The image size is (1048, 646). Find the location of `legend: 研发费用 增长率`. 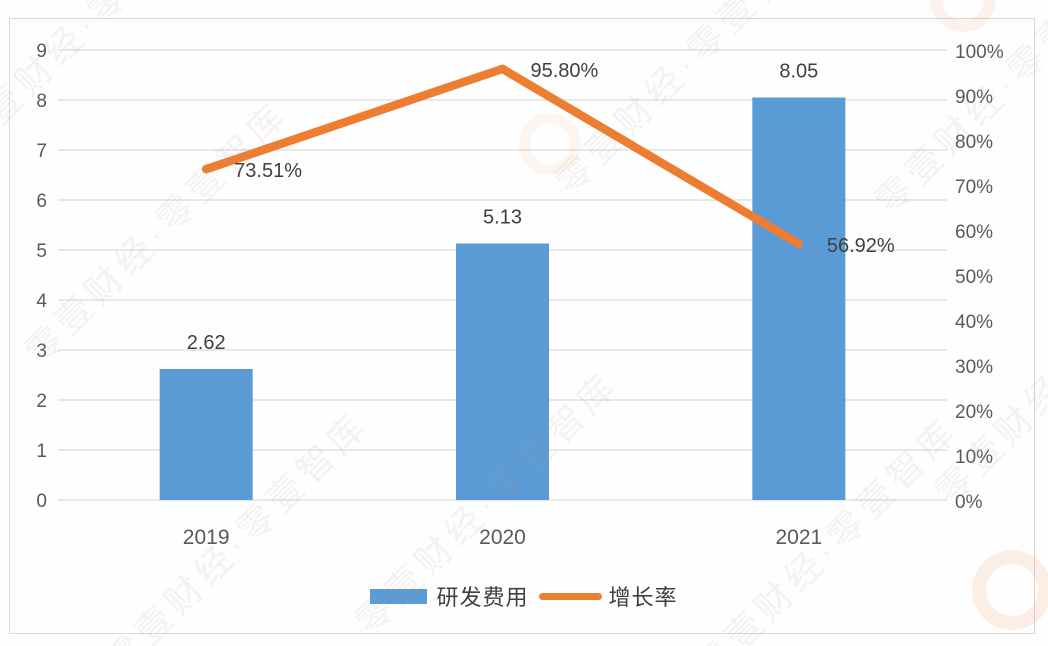

legend: 研发费用 增长率 is located at coordinates (524, 596).